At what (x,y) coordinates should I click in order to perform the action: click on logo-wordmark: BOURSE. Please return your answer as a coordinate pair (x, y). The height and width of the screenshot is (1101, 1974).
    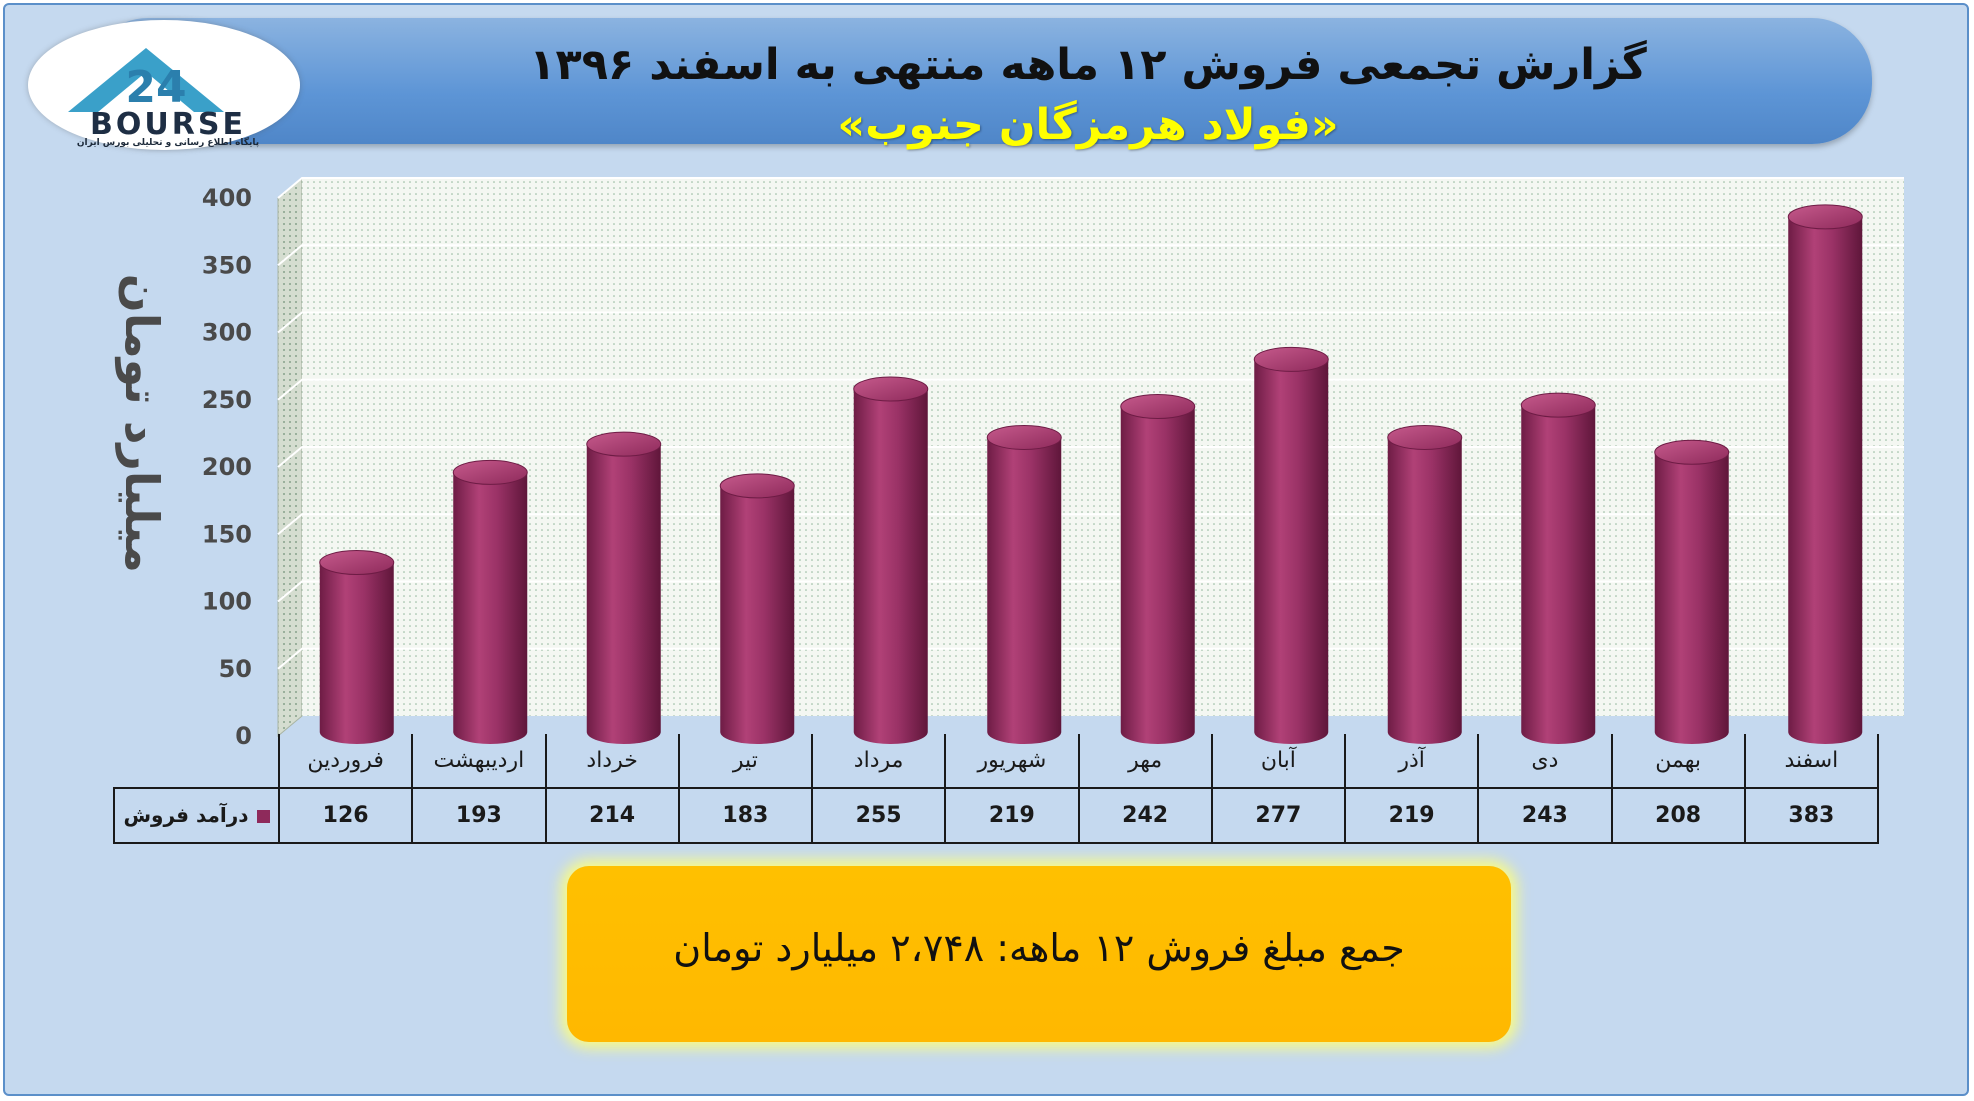
    Looking at the image, I should click on (168, 124).